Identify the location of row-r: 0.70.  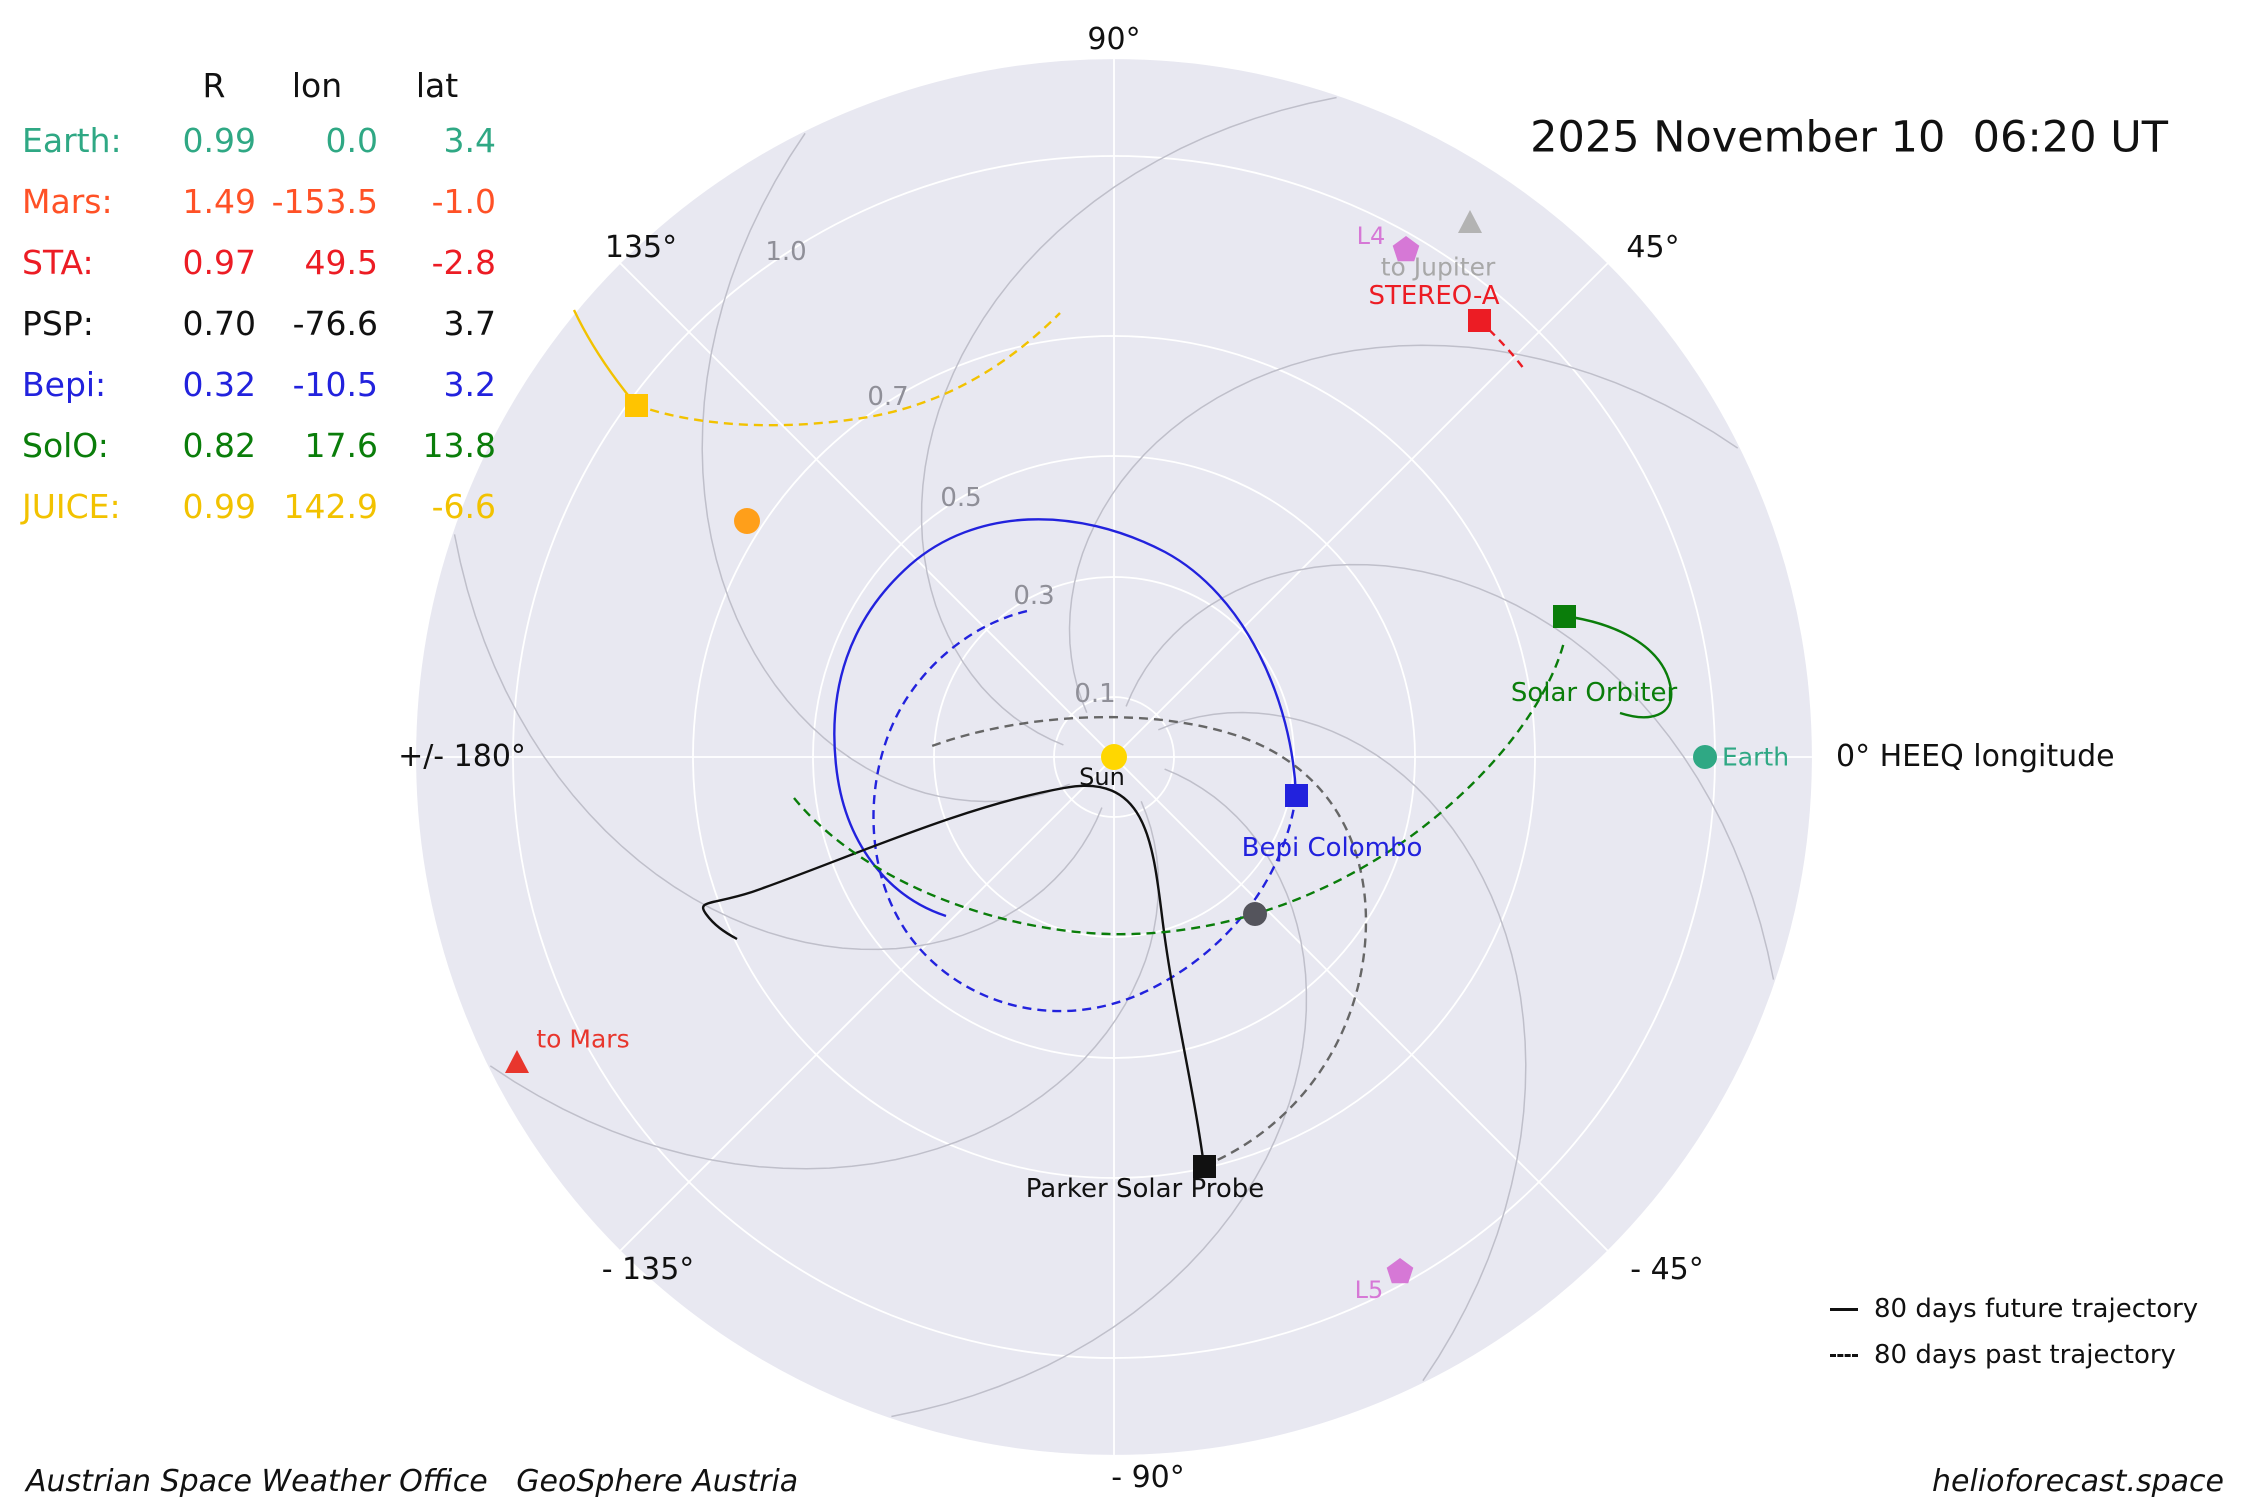
(219, 323).